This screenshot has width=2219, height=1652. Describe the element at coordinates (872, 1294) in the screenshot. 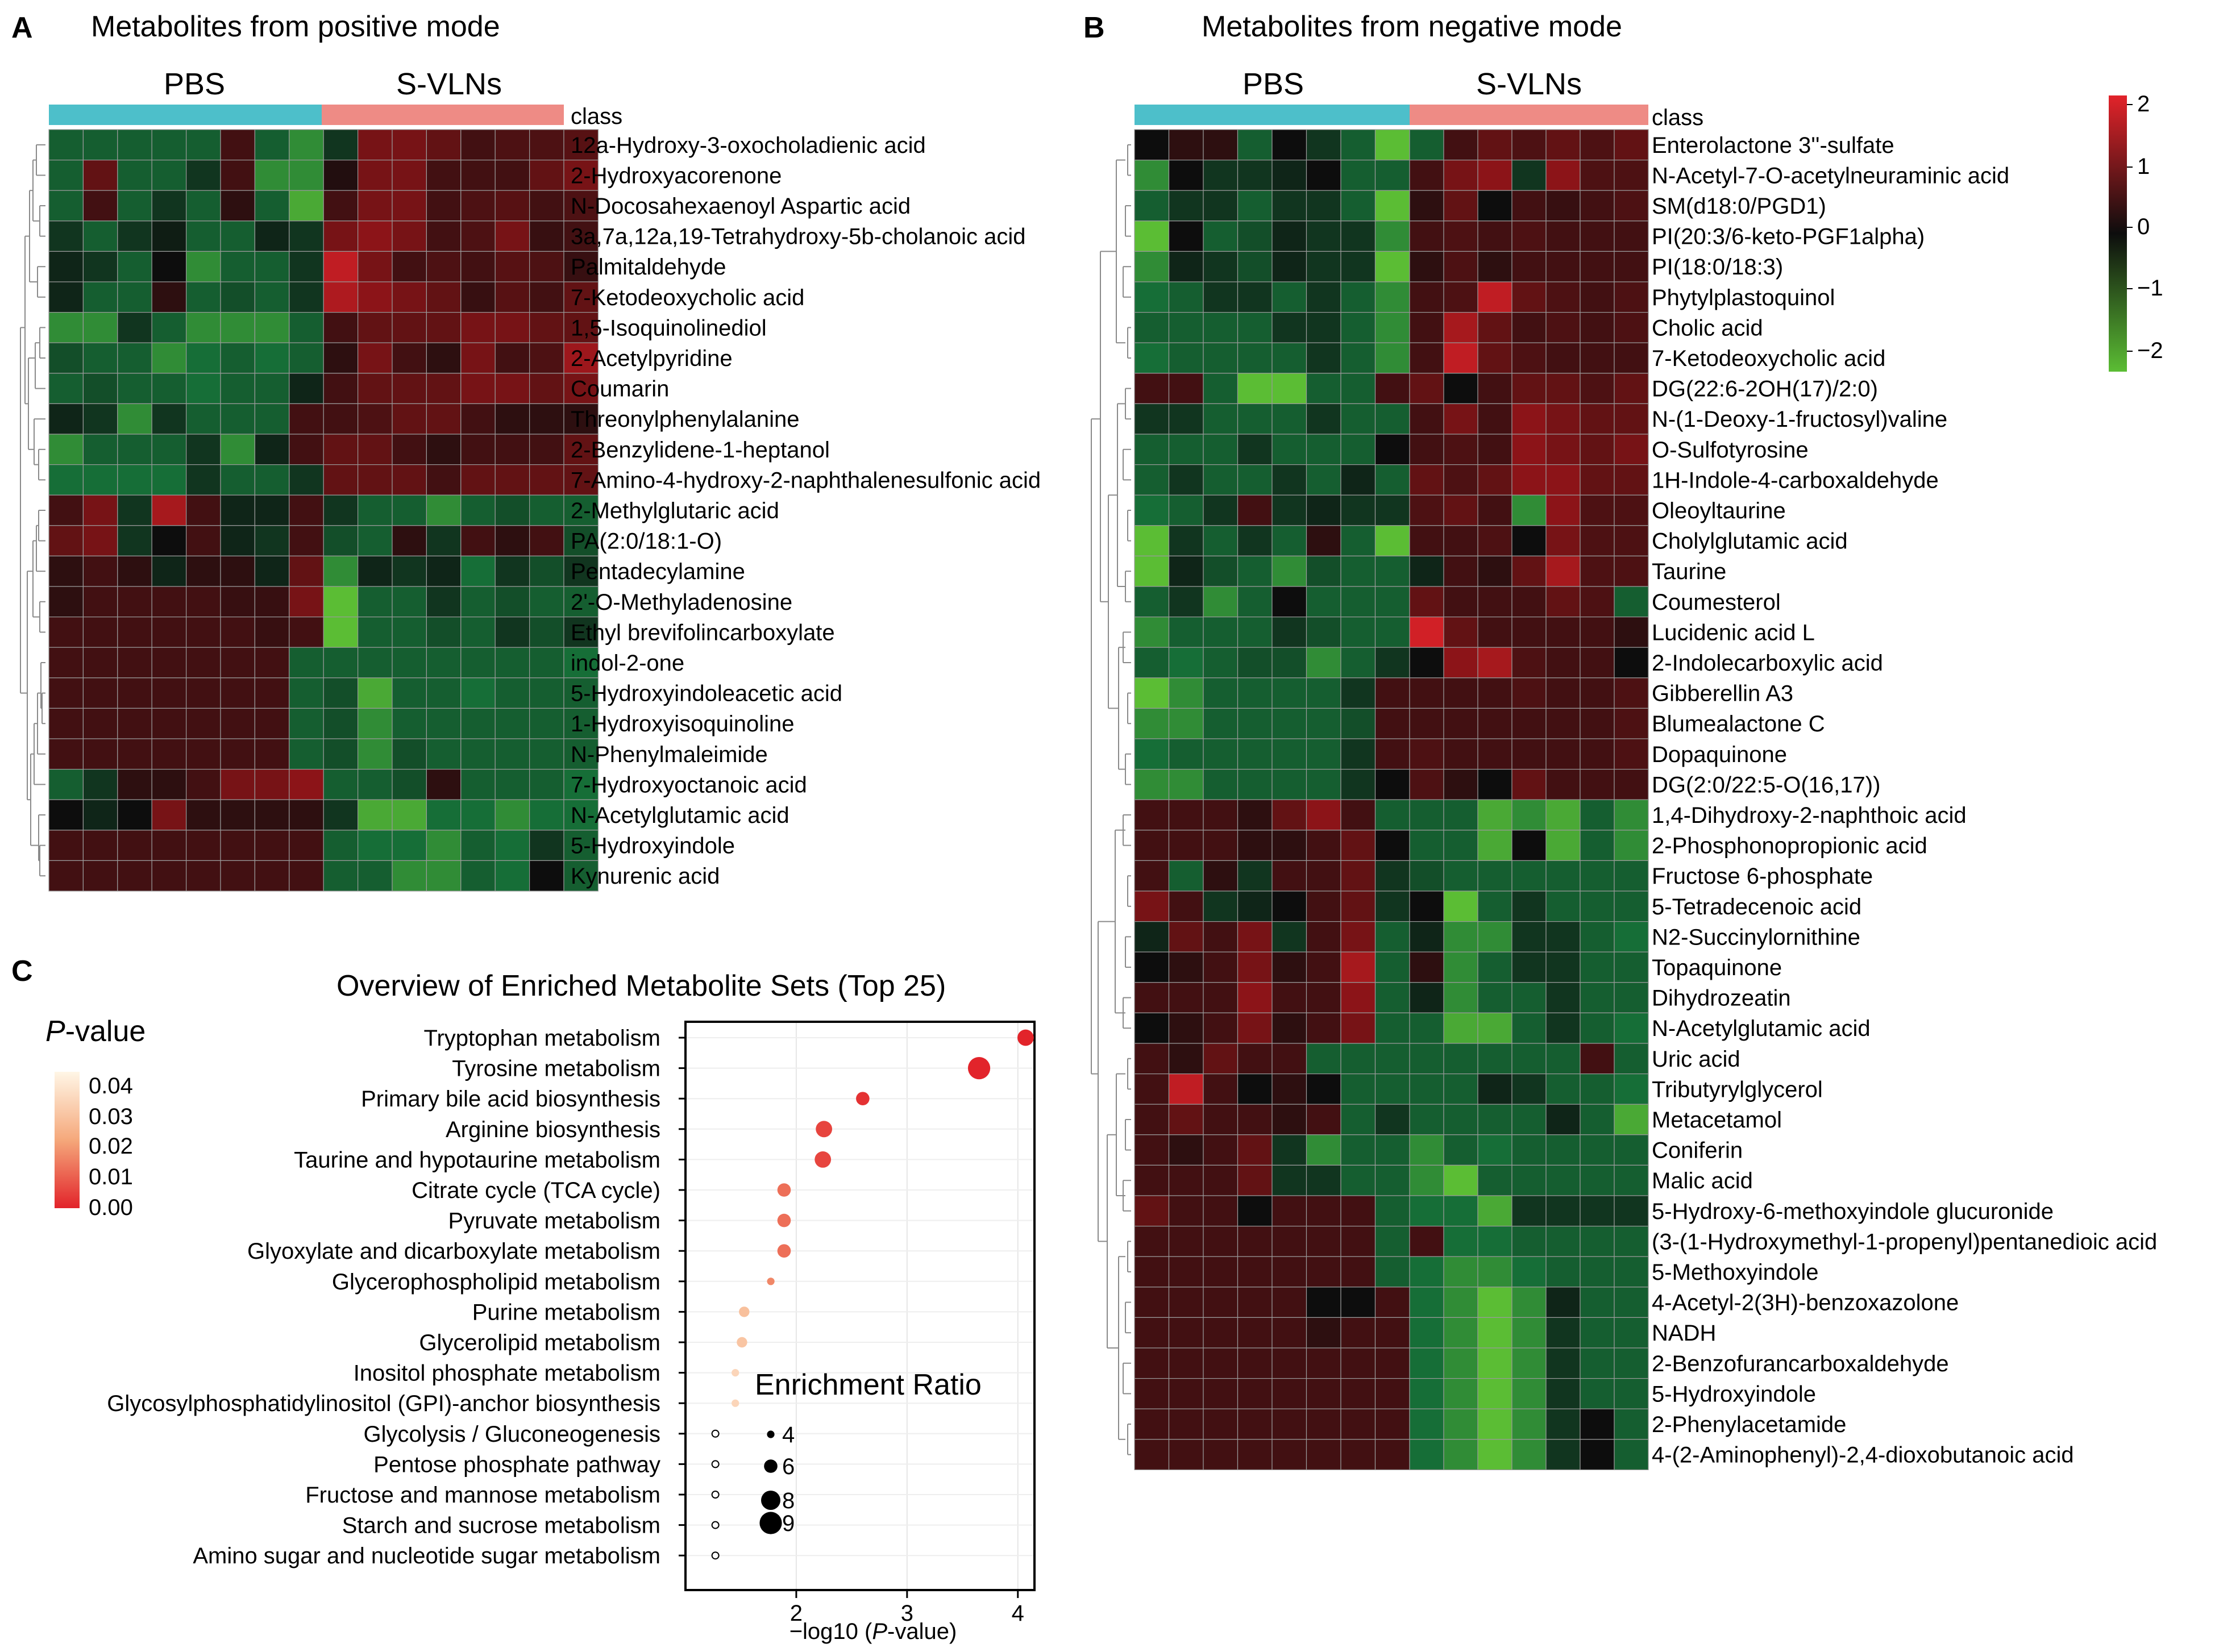

I see `dotplot-points` at that location.